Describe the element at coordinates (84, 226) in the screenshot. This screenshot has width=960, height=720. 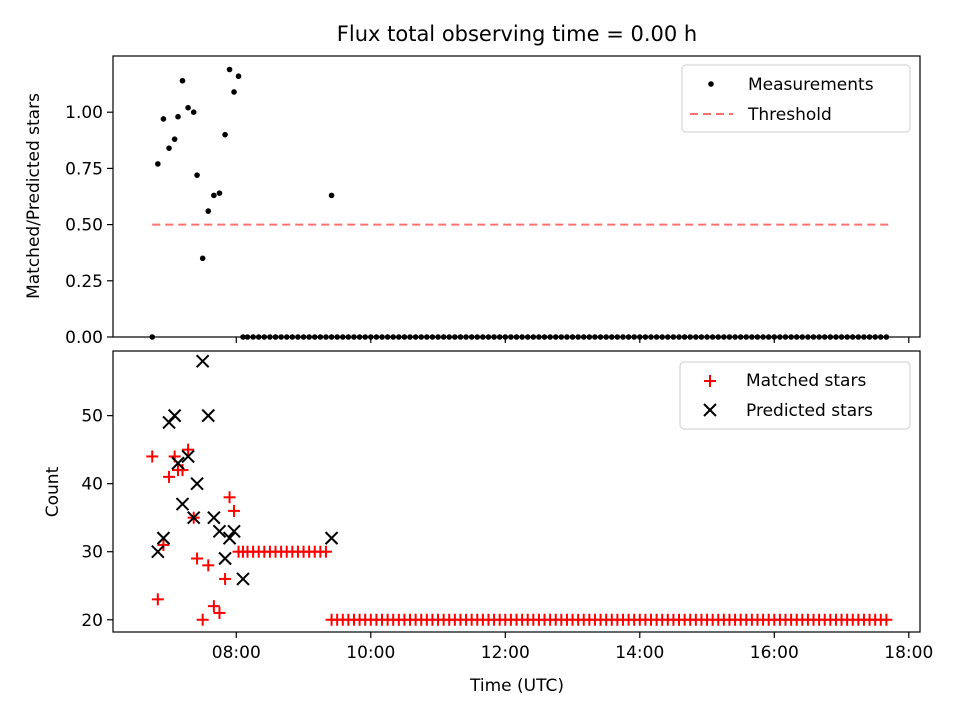
I see `top-y-tick-label: 0.50` at that location.